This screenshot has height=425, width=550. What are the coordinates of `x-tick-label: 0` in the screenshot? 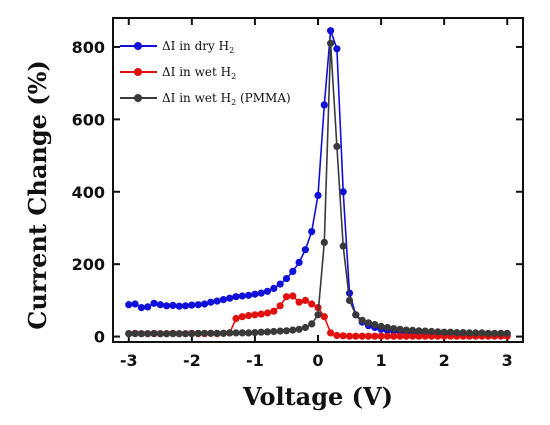 It's located at (317, 360).